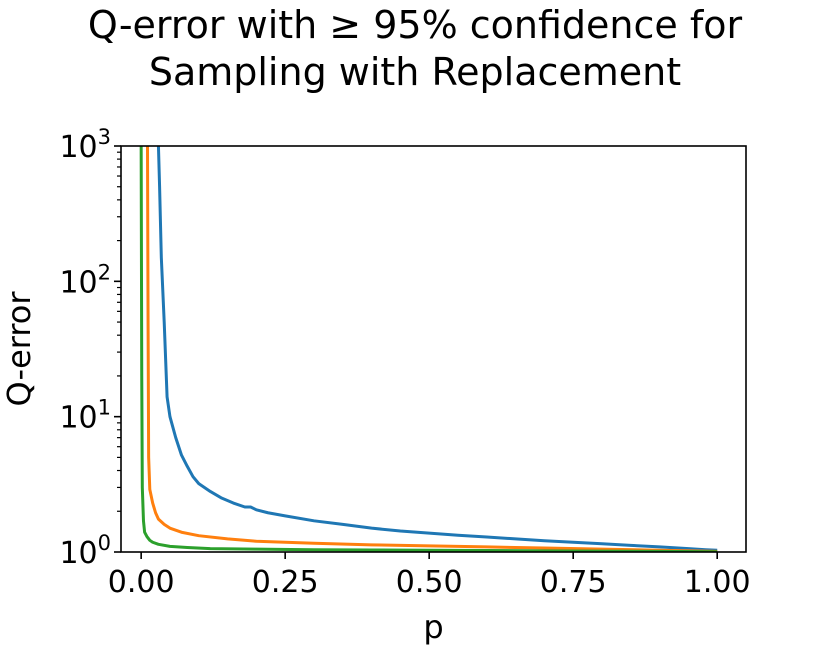 Image resolution: width=830 pixels, height=646 pixels. Describe the element at coordinates (85, 280) in the screenshot. I see `y-tick-label: 10²` at that location.